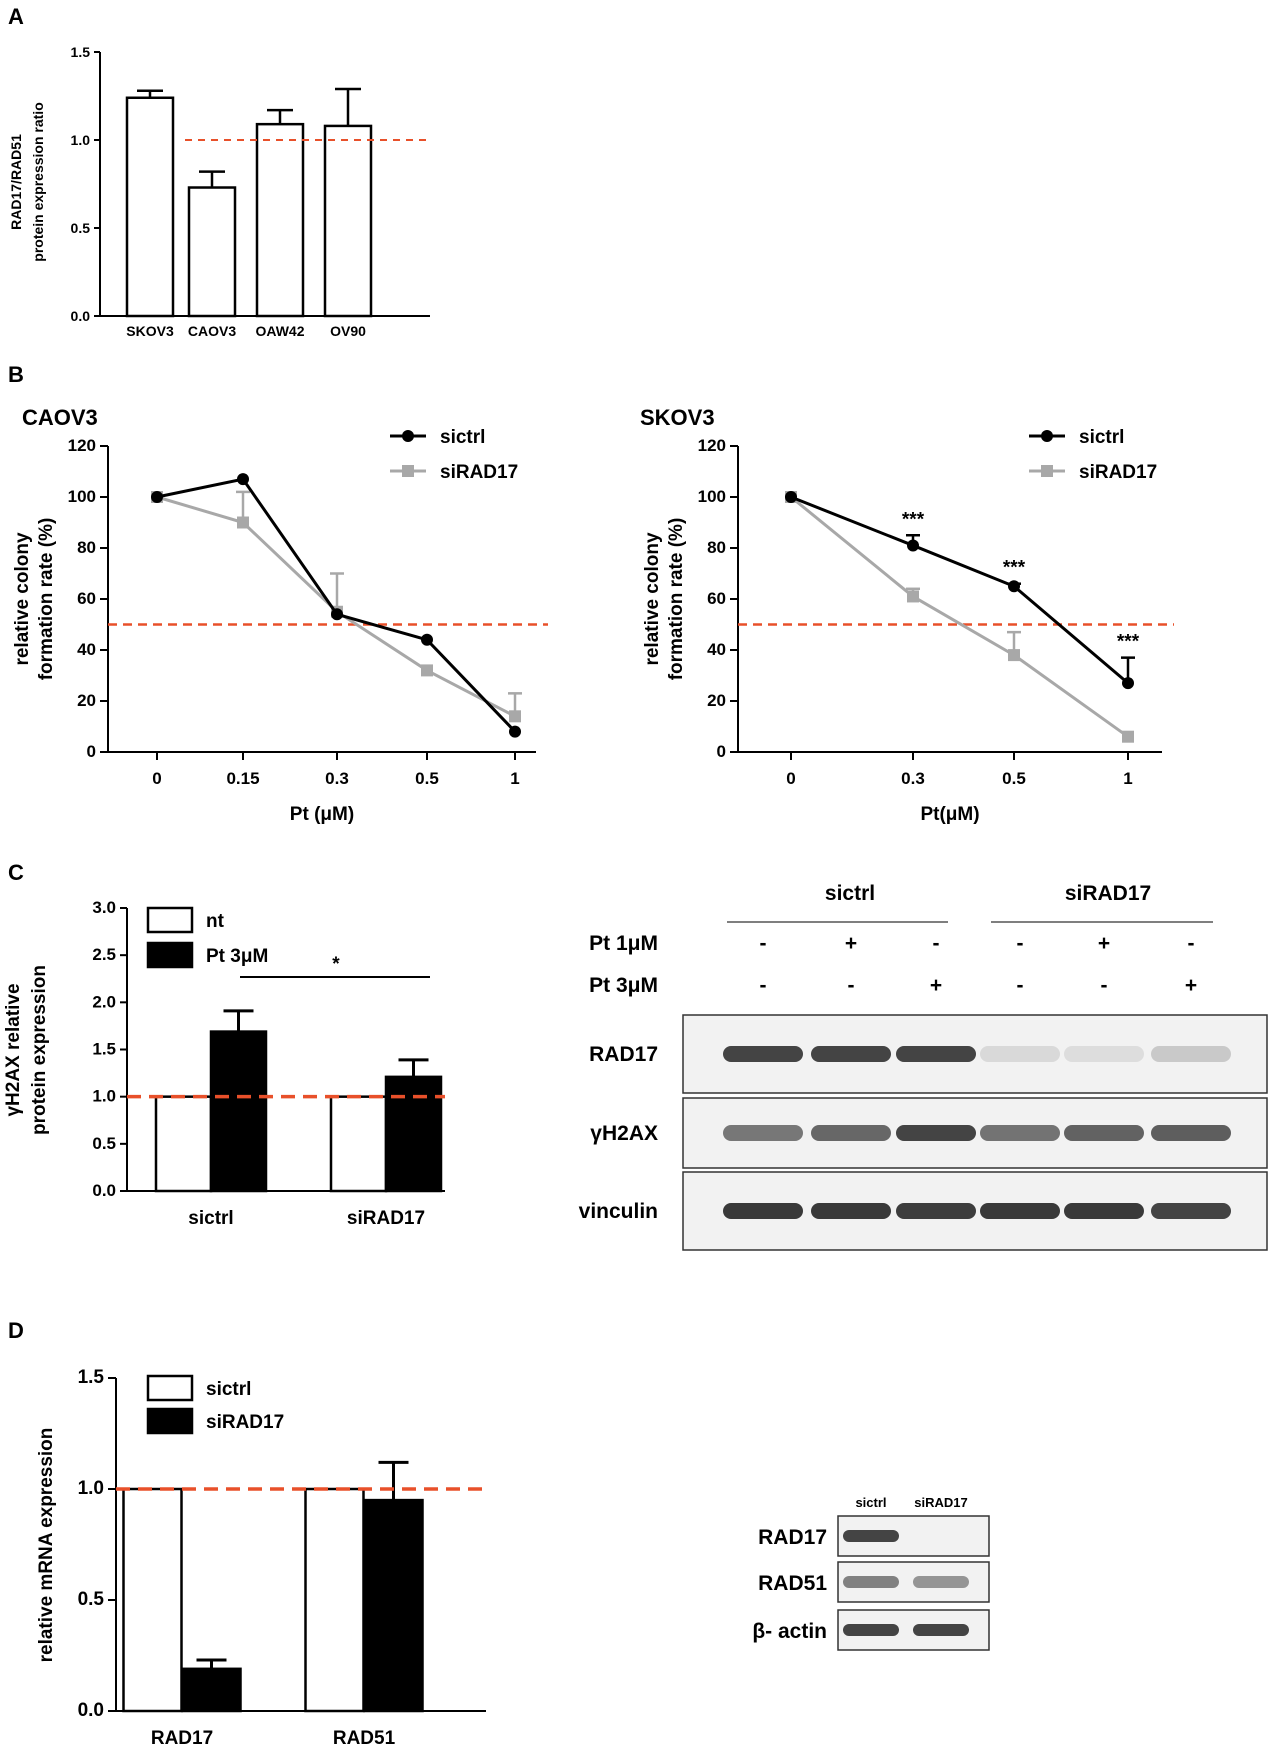 The height and width of the screenshot is (1751, 1270). What do you see at coordinates (462, 437) in the screenshot?
I see `b1-legend-label: sictrl` at bounding box center [462, 437].